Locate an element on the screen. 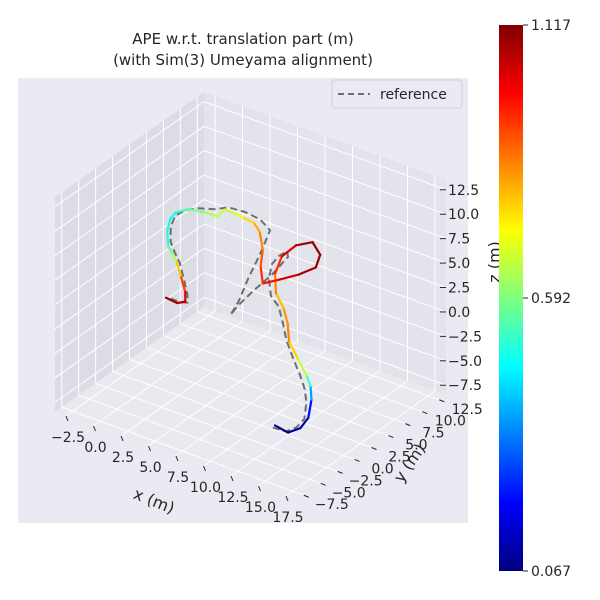 This screenshot has height=600, width=600. reference-trajectory is located at coordinates (237, 319).